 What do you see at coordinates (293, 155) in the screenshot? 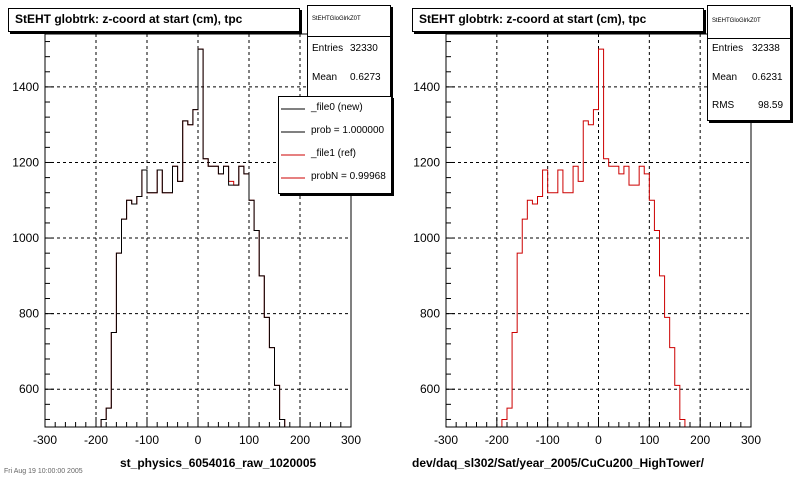
I see `legend-swatch-ref` at bounding box center [293, 155].